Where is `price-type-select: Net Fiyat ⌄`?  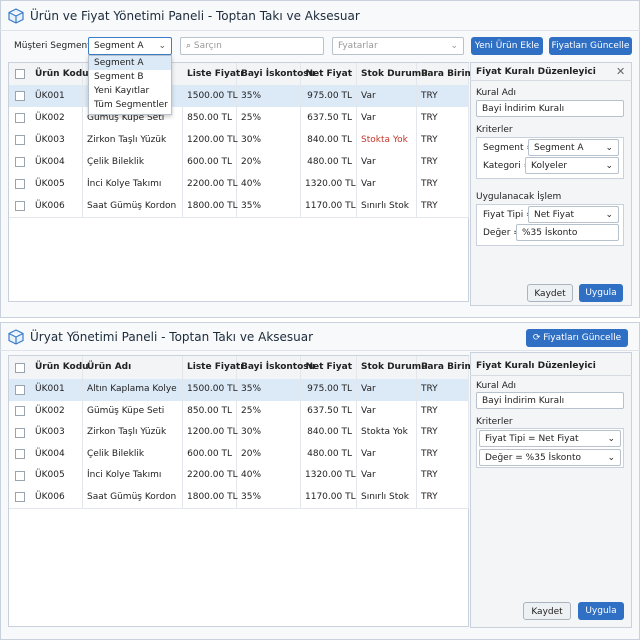
price-type-select: Net Fiyat ⌄ is located at coordinates (573, 214).